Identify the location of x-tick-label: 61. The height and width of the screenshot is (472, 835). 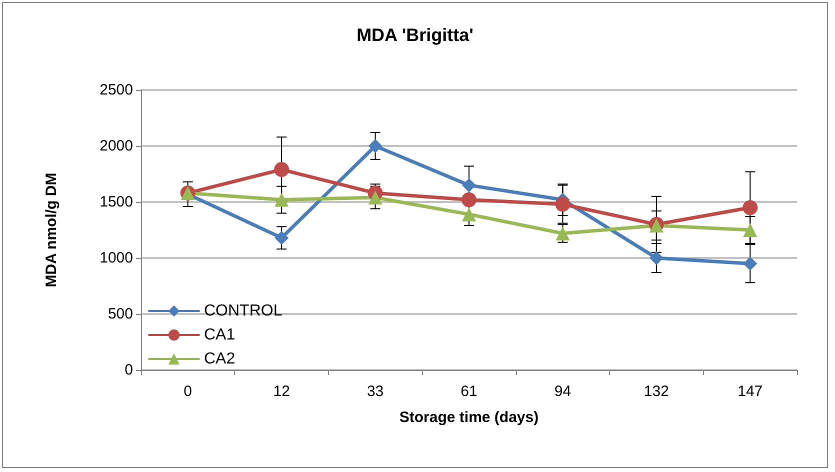
(469, 391).